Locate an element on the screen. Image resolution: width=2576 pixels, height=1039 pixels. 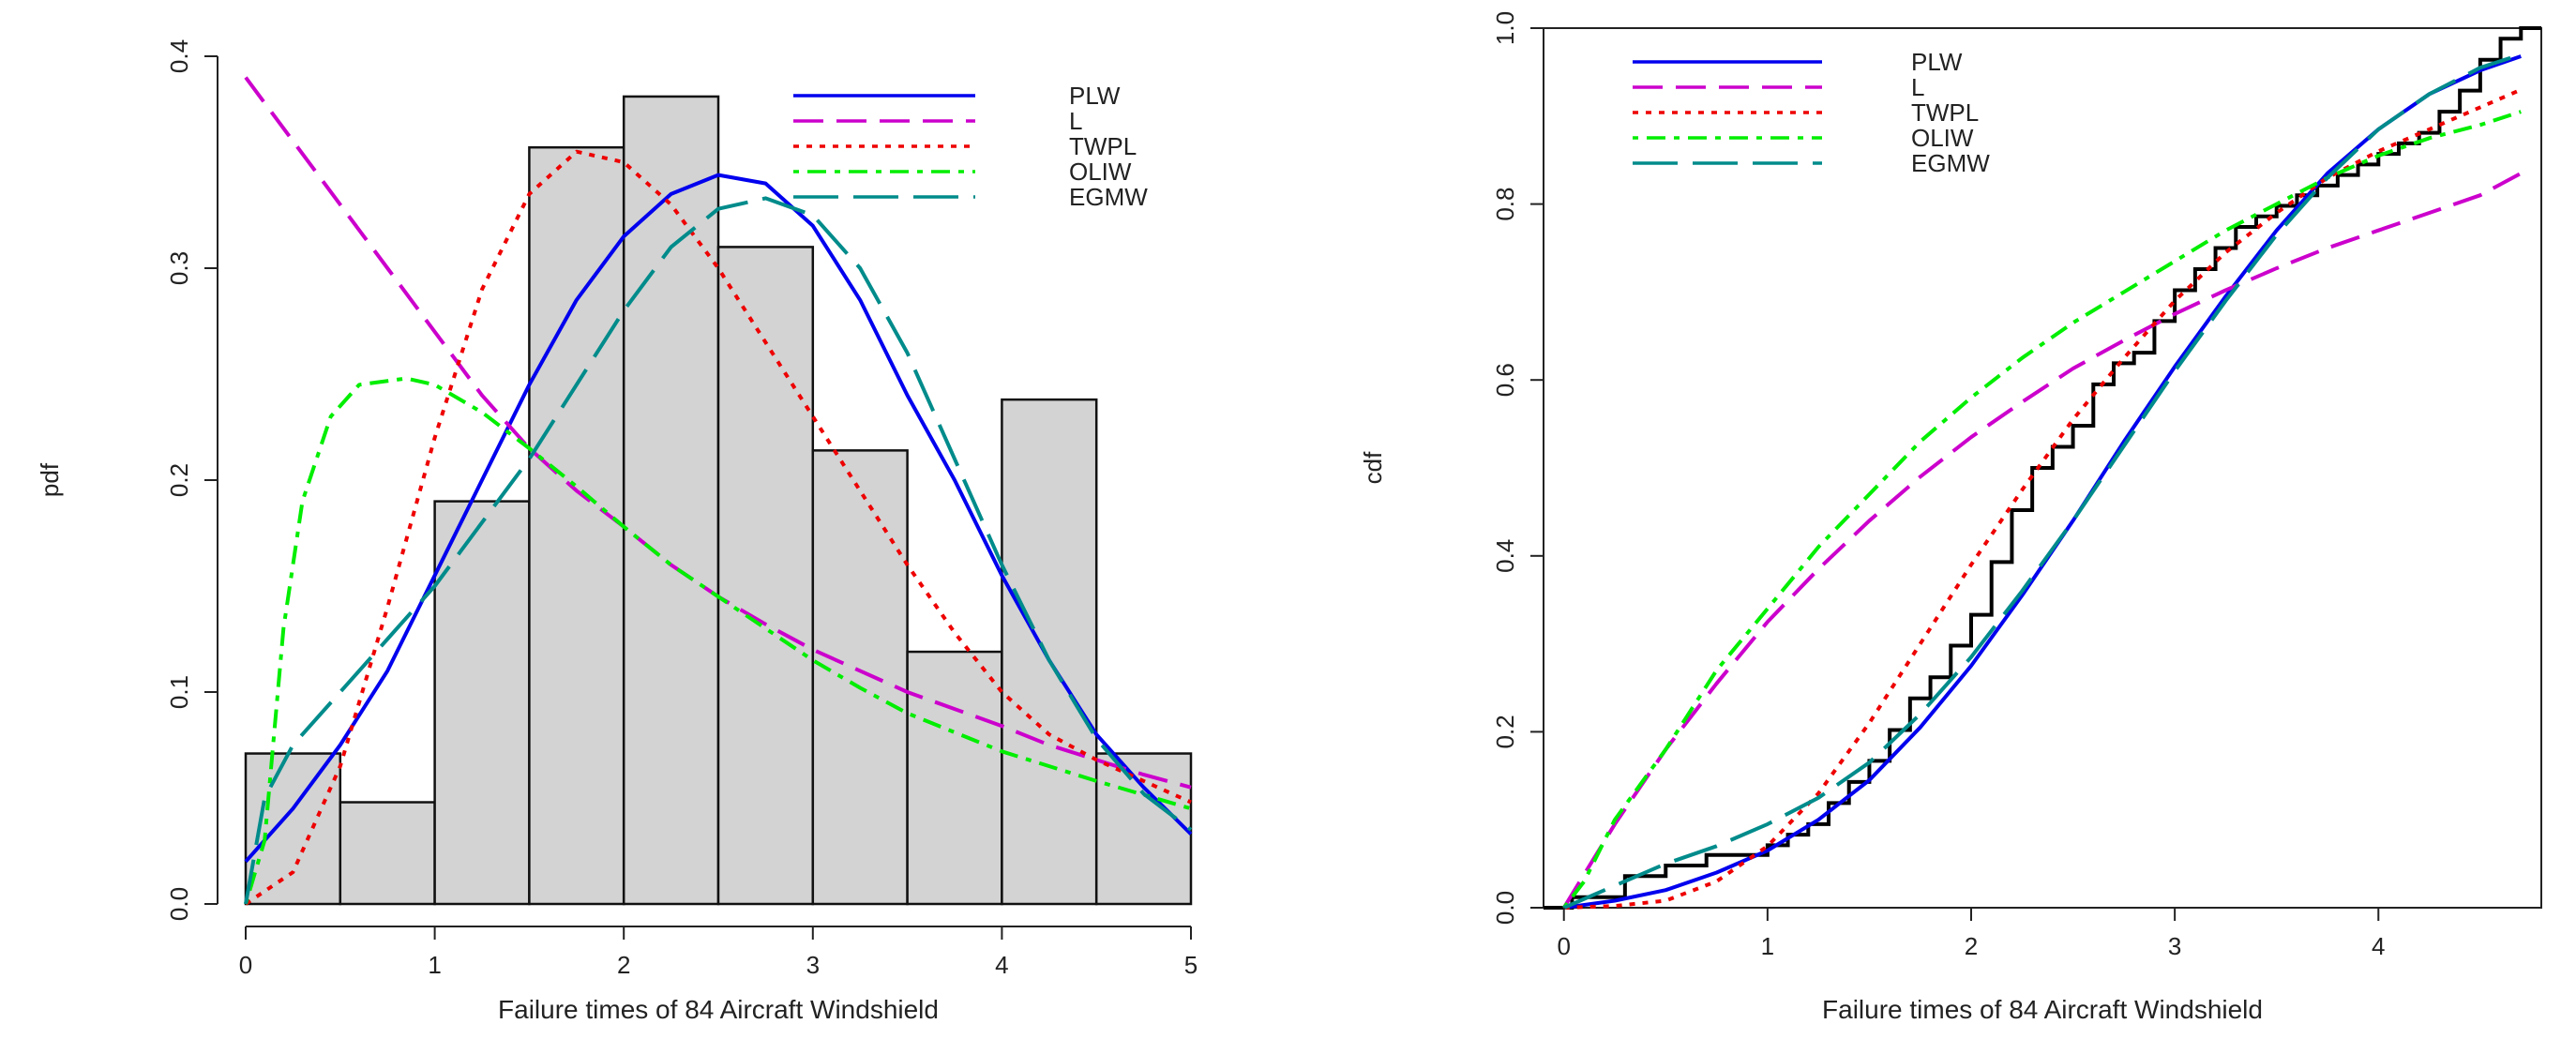
x-tick-label-5: 5 is located at coordinates (1191, 965).